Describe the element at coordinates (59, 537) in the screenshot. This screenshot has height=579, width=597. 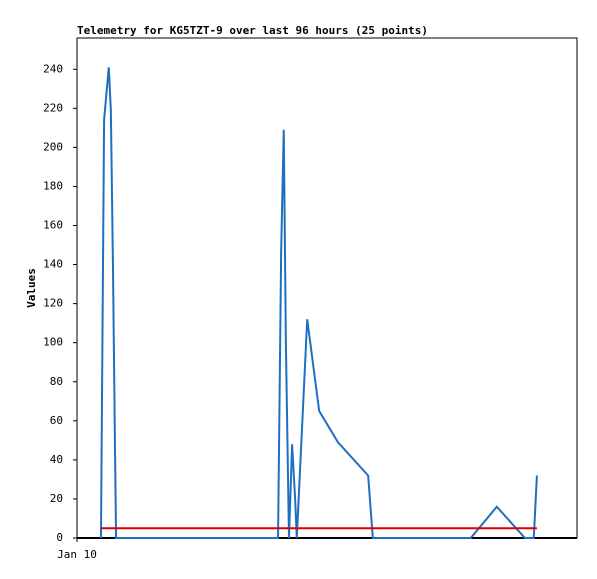
I see `y-tick-label: 0` at that location.